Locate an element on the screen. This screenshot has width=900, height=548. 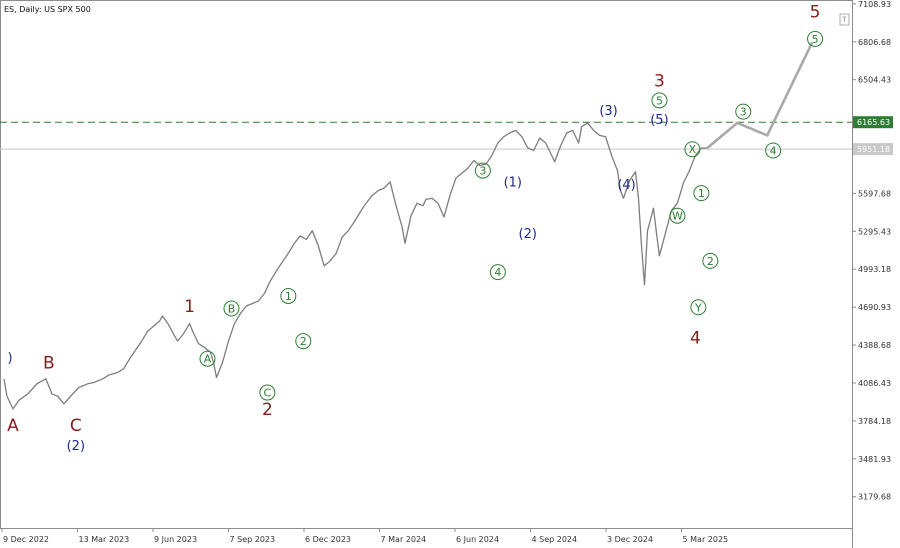
x-tick-label-2: 9 Jun 2023 is located at coordinates (175, 539).